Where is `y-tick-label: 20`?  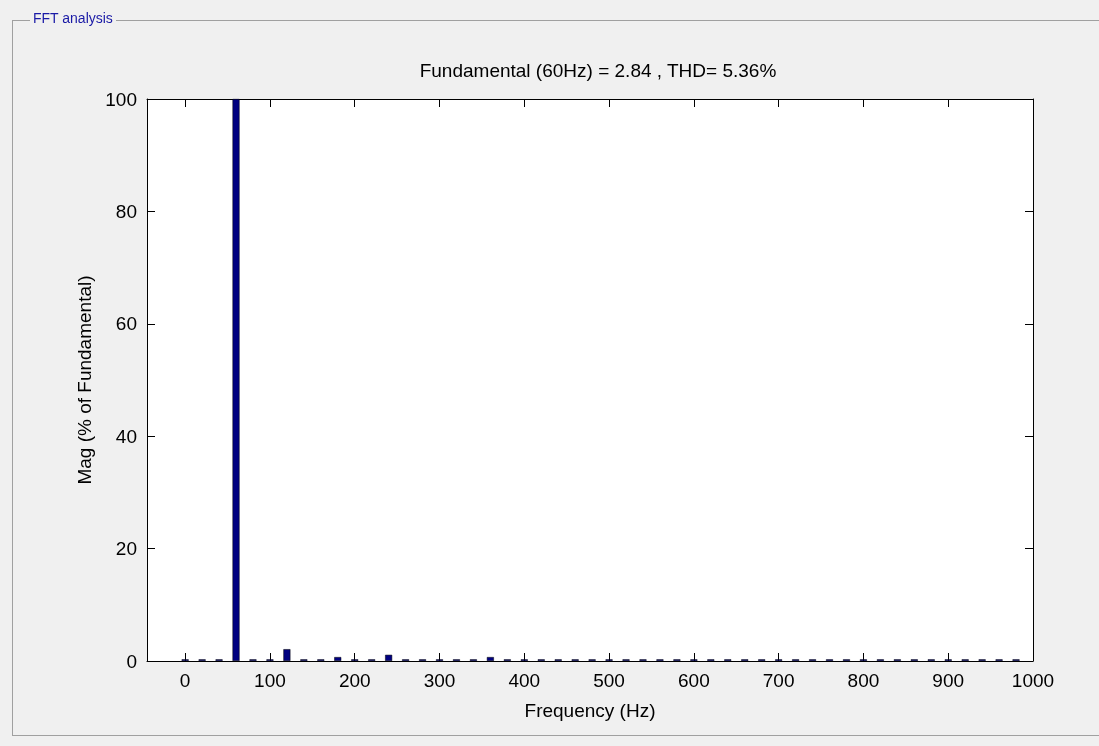 y-tick-label: 20 is located at coordinates (126, 549).